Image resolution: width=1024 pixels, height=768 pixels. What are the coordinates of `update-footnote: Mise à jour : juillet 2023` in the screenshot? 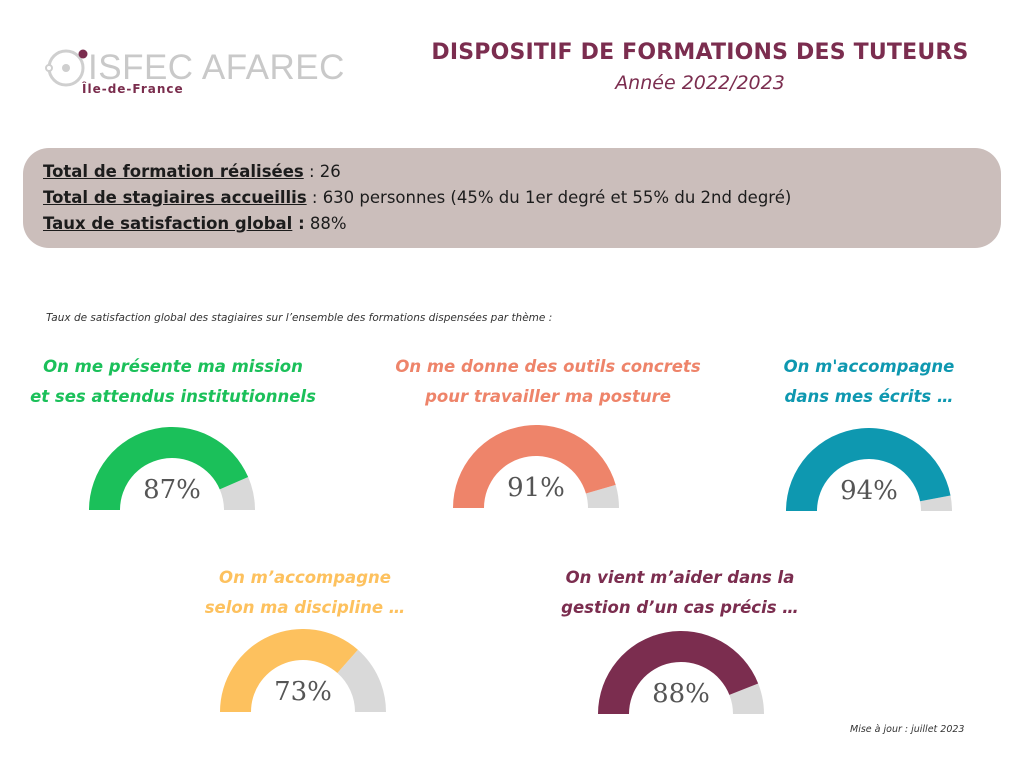 It's located at (907, 729).